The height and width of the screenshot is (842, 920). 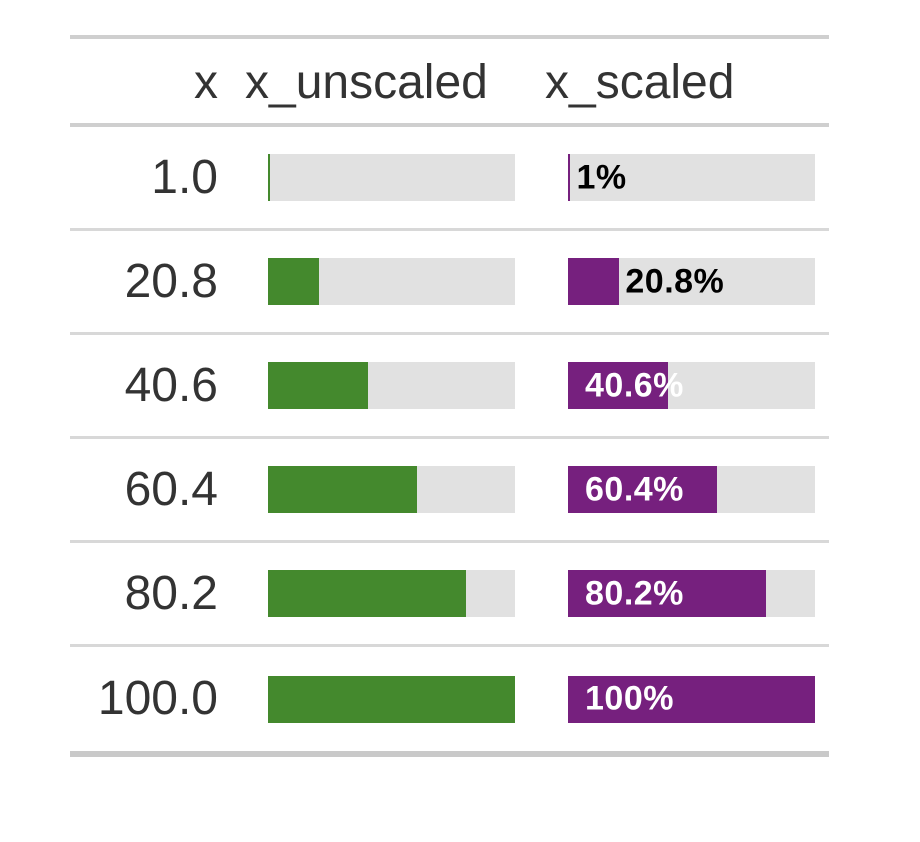 I want to click on table-row: 60.4 60.4%, so click(x=449, y=491).